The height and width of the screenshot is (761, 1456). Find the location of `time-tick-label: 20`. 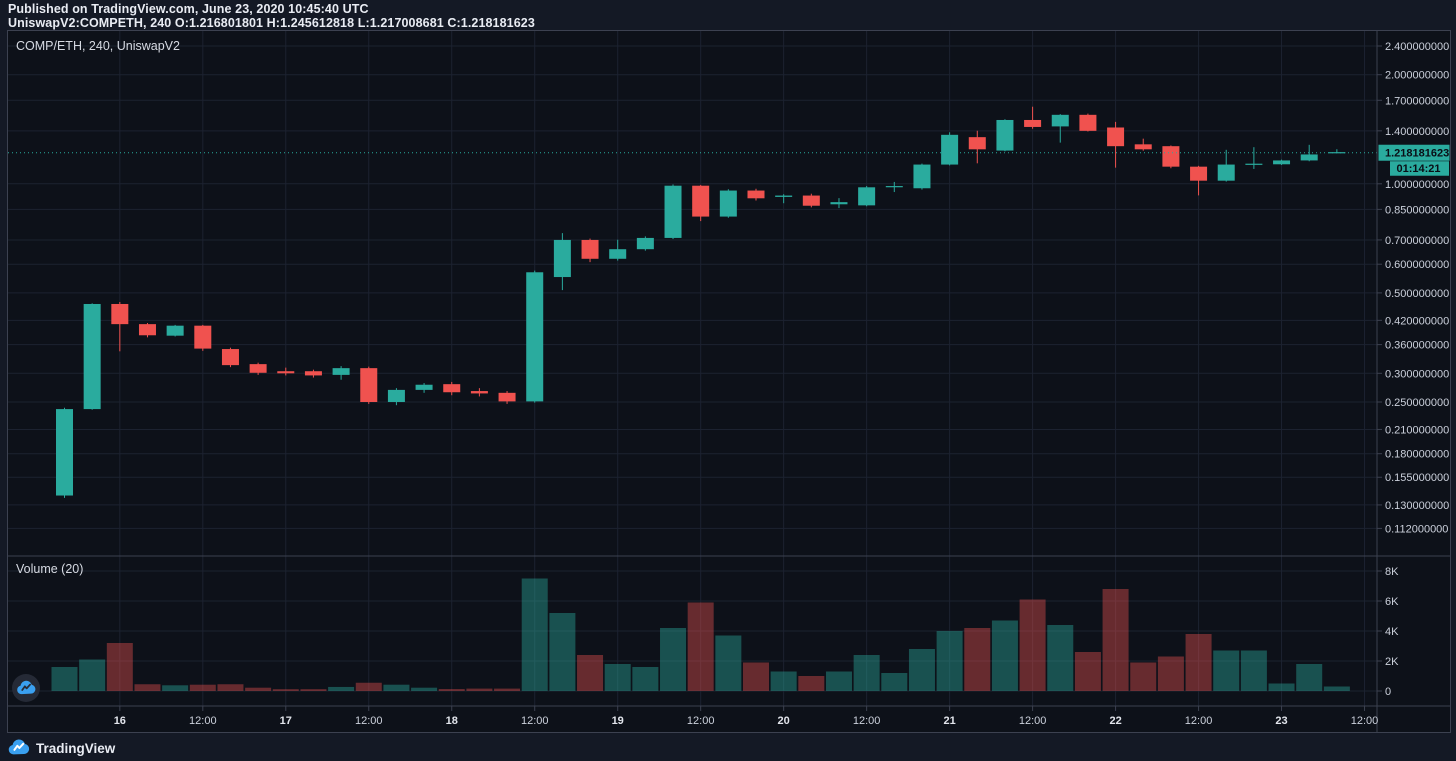

time-tick-label: 20 is located at coordinates (784, 721).